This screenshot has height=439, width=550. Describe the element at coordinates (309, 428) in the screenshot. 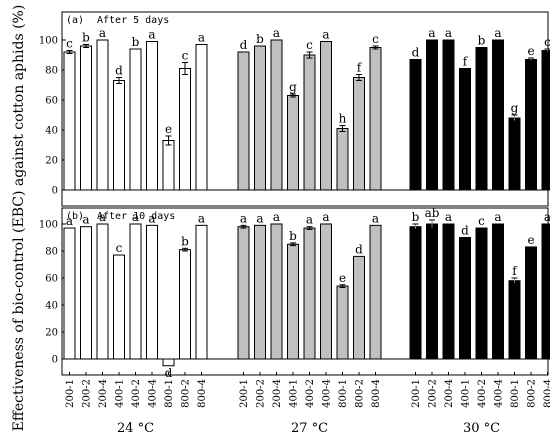

I see `temperature-group-label: 27 °C` at that location.